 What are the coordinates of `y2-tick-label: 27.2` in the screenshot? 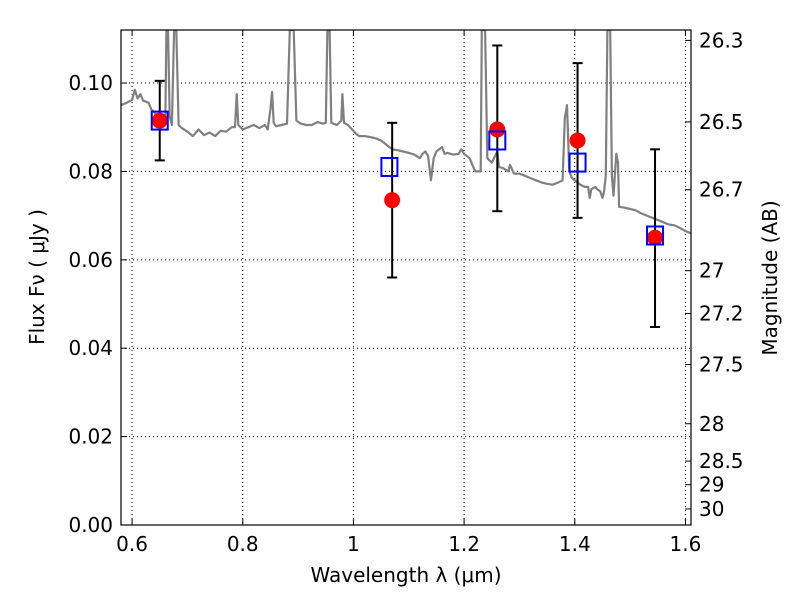 It's located at (721, 313).